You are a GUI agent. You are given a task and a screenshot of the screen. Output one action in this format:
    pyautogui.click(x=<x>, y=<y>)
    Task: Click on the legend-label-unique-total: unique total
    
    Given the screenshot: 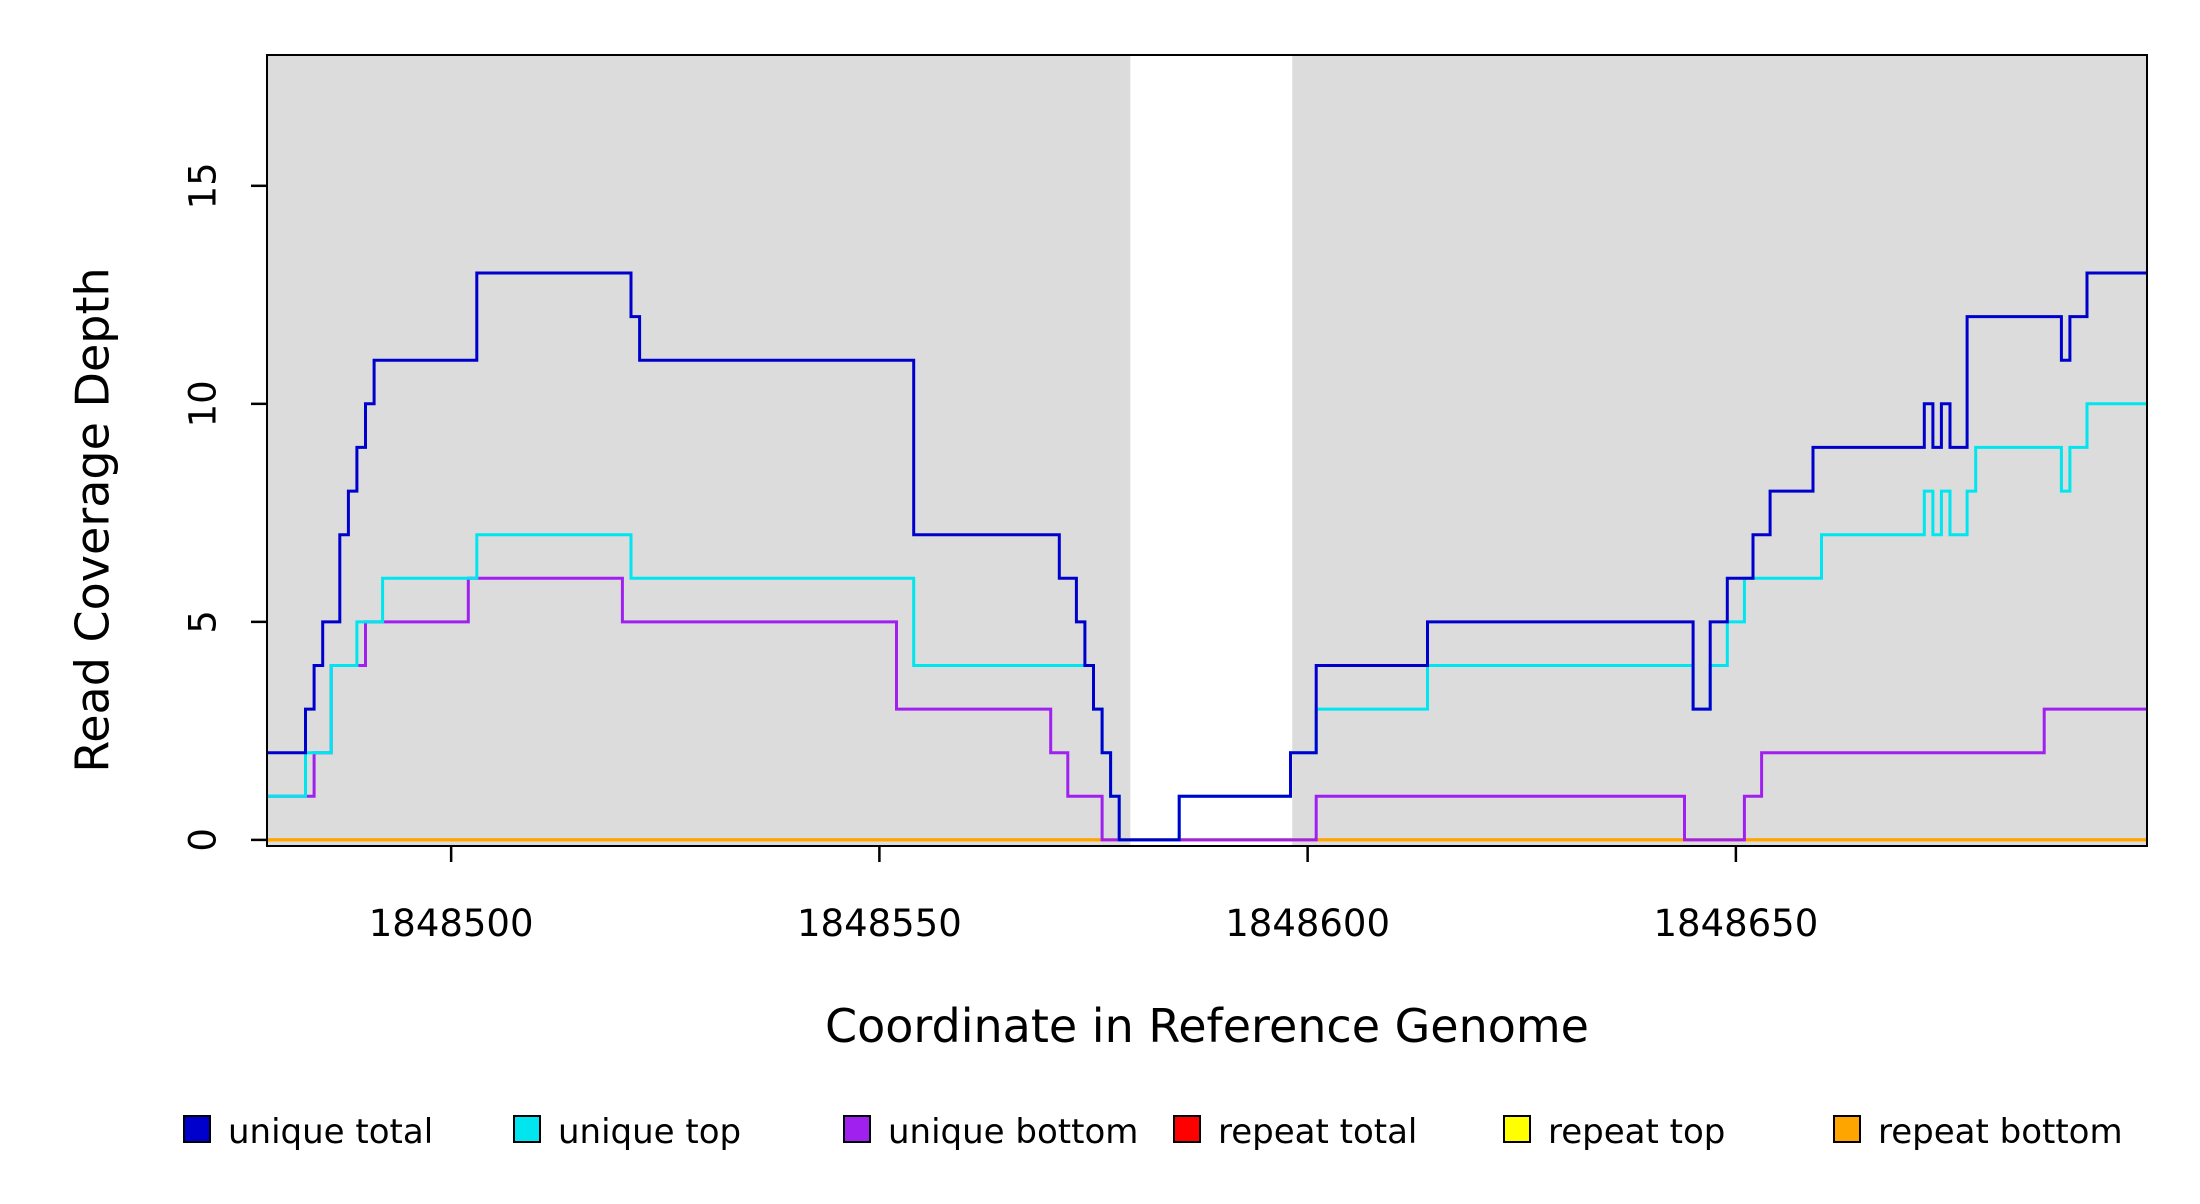 What is the action you would take?
    pyautogui.click(x=330, y=1132)
    